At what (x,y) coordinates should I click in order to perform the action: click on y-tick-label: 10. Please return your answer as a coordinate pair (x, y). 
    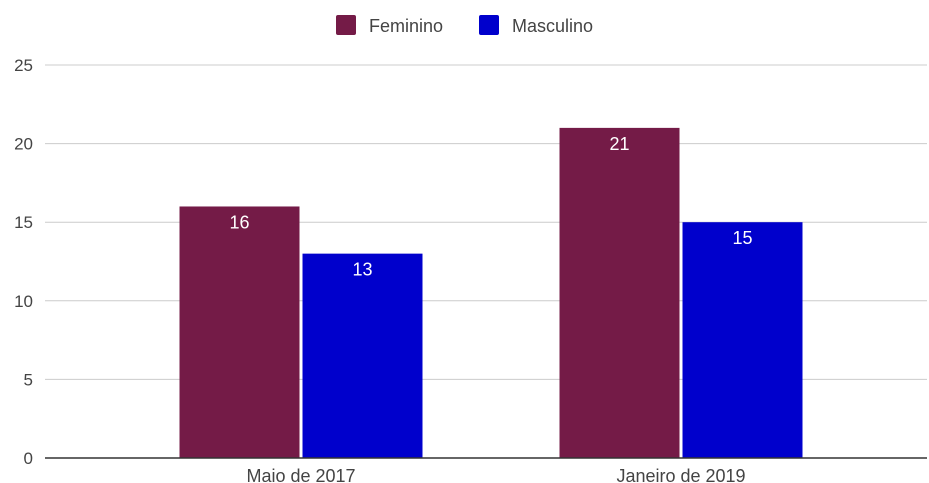
    Looking at the image, I should click on (23, 301).